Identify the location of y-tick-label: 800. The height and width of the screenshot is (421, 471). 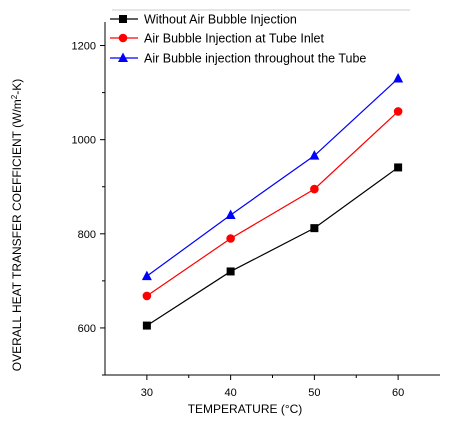
(87, 235).